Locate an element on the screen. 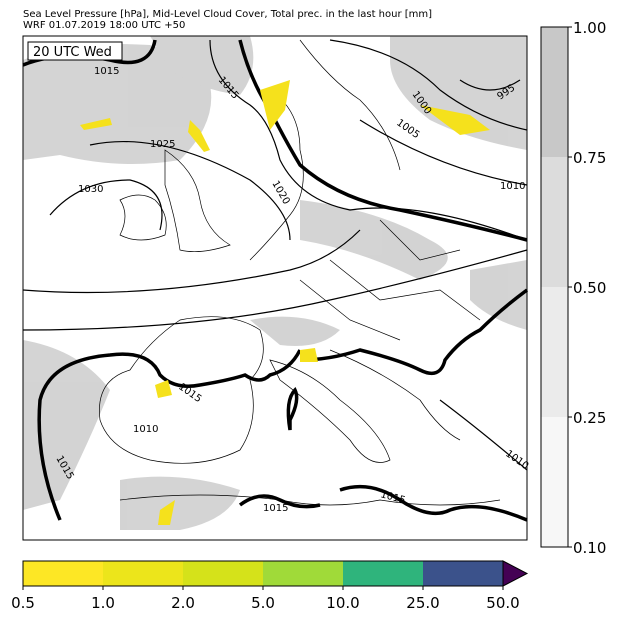 The width and height of the screenshot is (618, 625). colorbar-tick-label: 0.10 is located at coordinates (589, 548).